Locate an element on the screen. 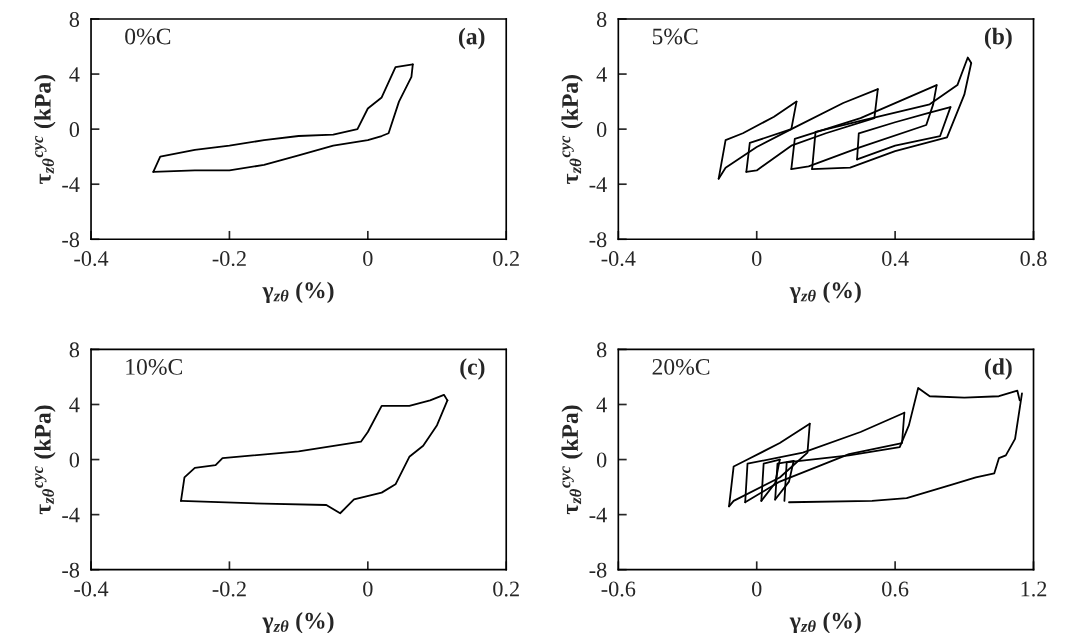 The height and width of the screenshot is (633, 1071). annotation: 0%C is located at coordinates (148, 36).